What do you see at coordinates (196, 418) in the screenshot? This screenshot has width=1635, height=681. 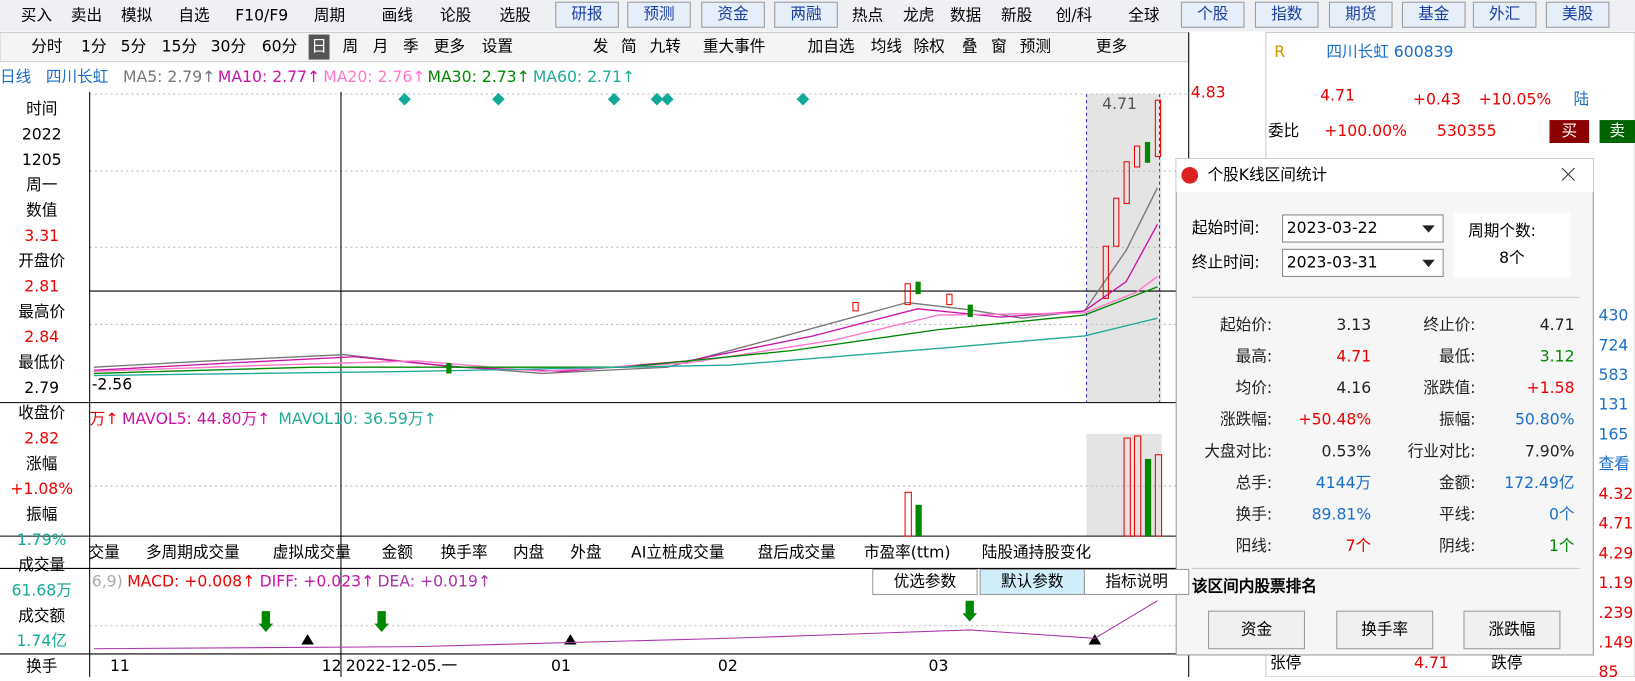 I see `volume-legend: MAVOL5: 44.80万↑` at bounding box center [196, 418].